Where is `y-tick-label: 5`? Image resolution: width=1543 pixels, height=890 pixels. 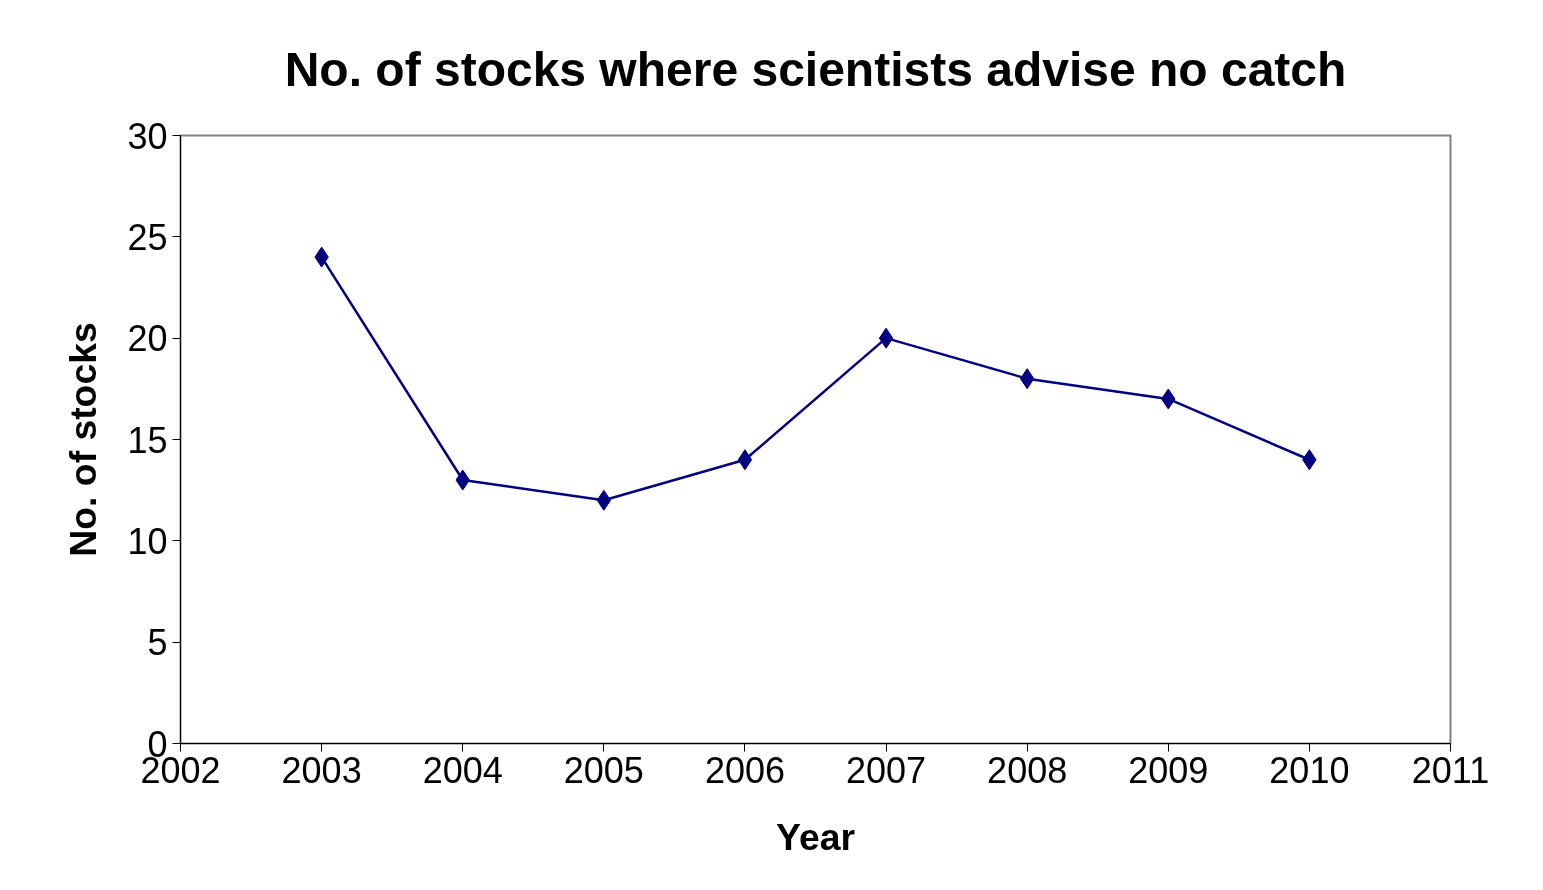
y-tick-label: 5 is located at coordinates (157, 643).